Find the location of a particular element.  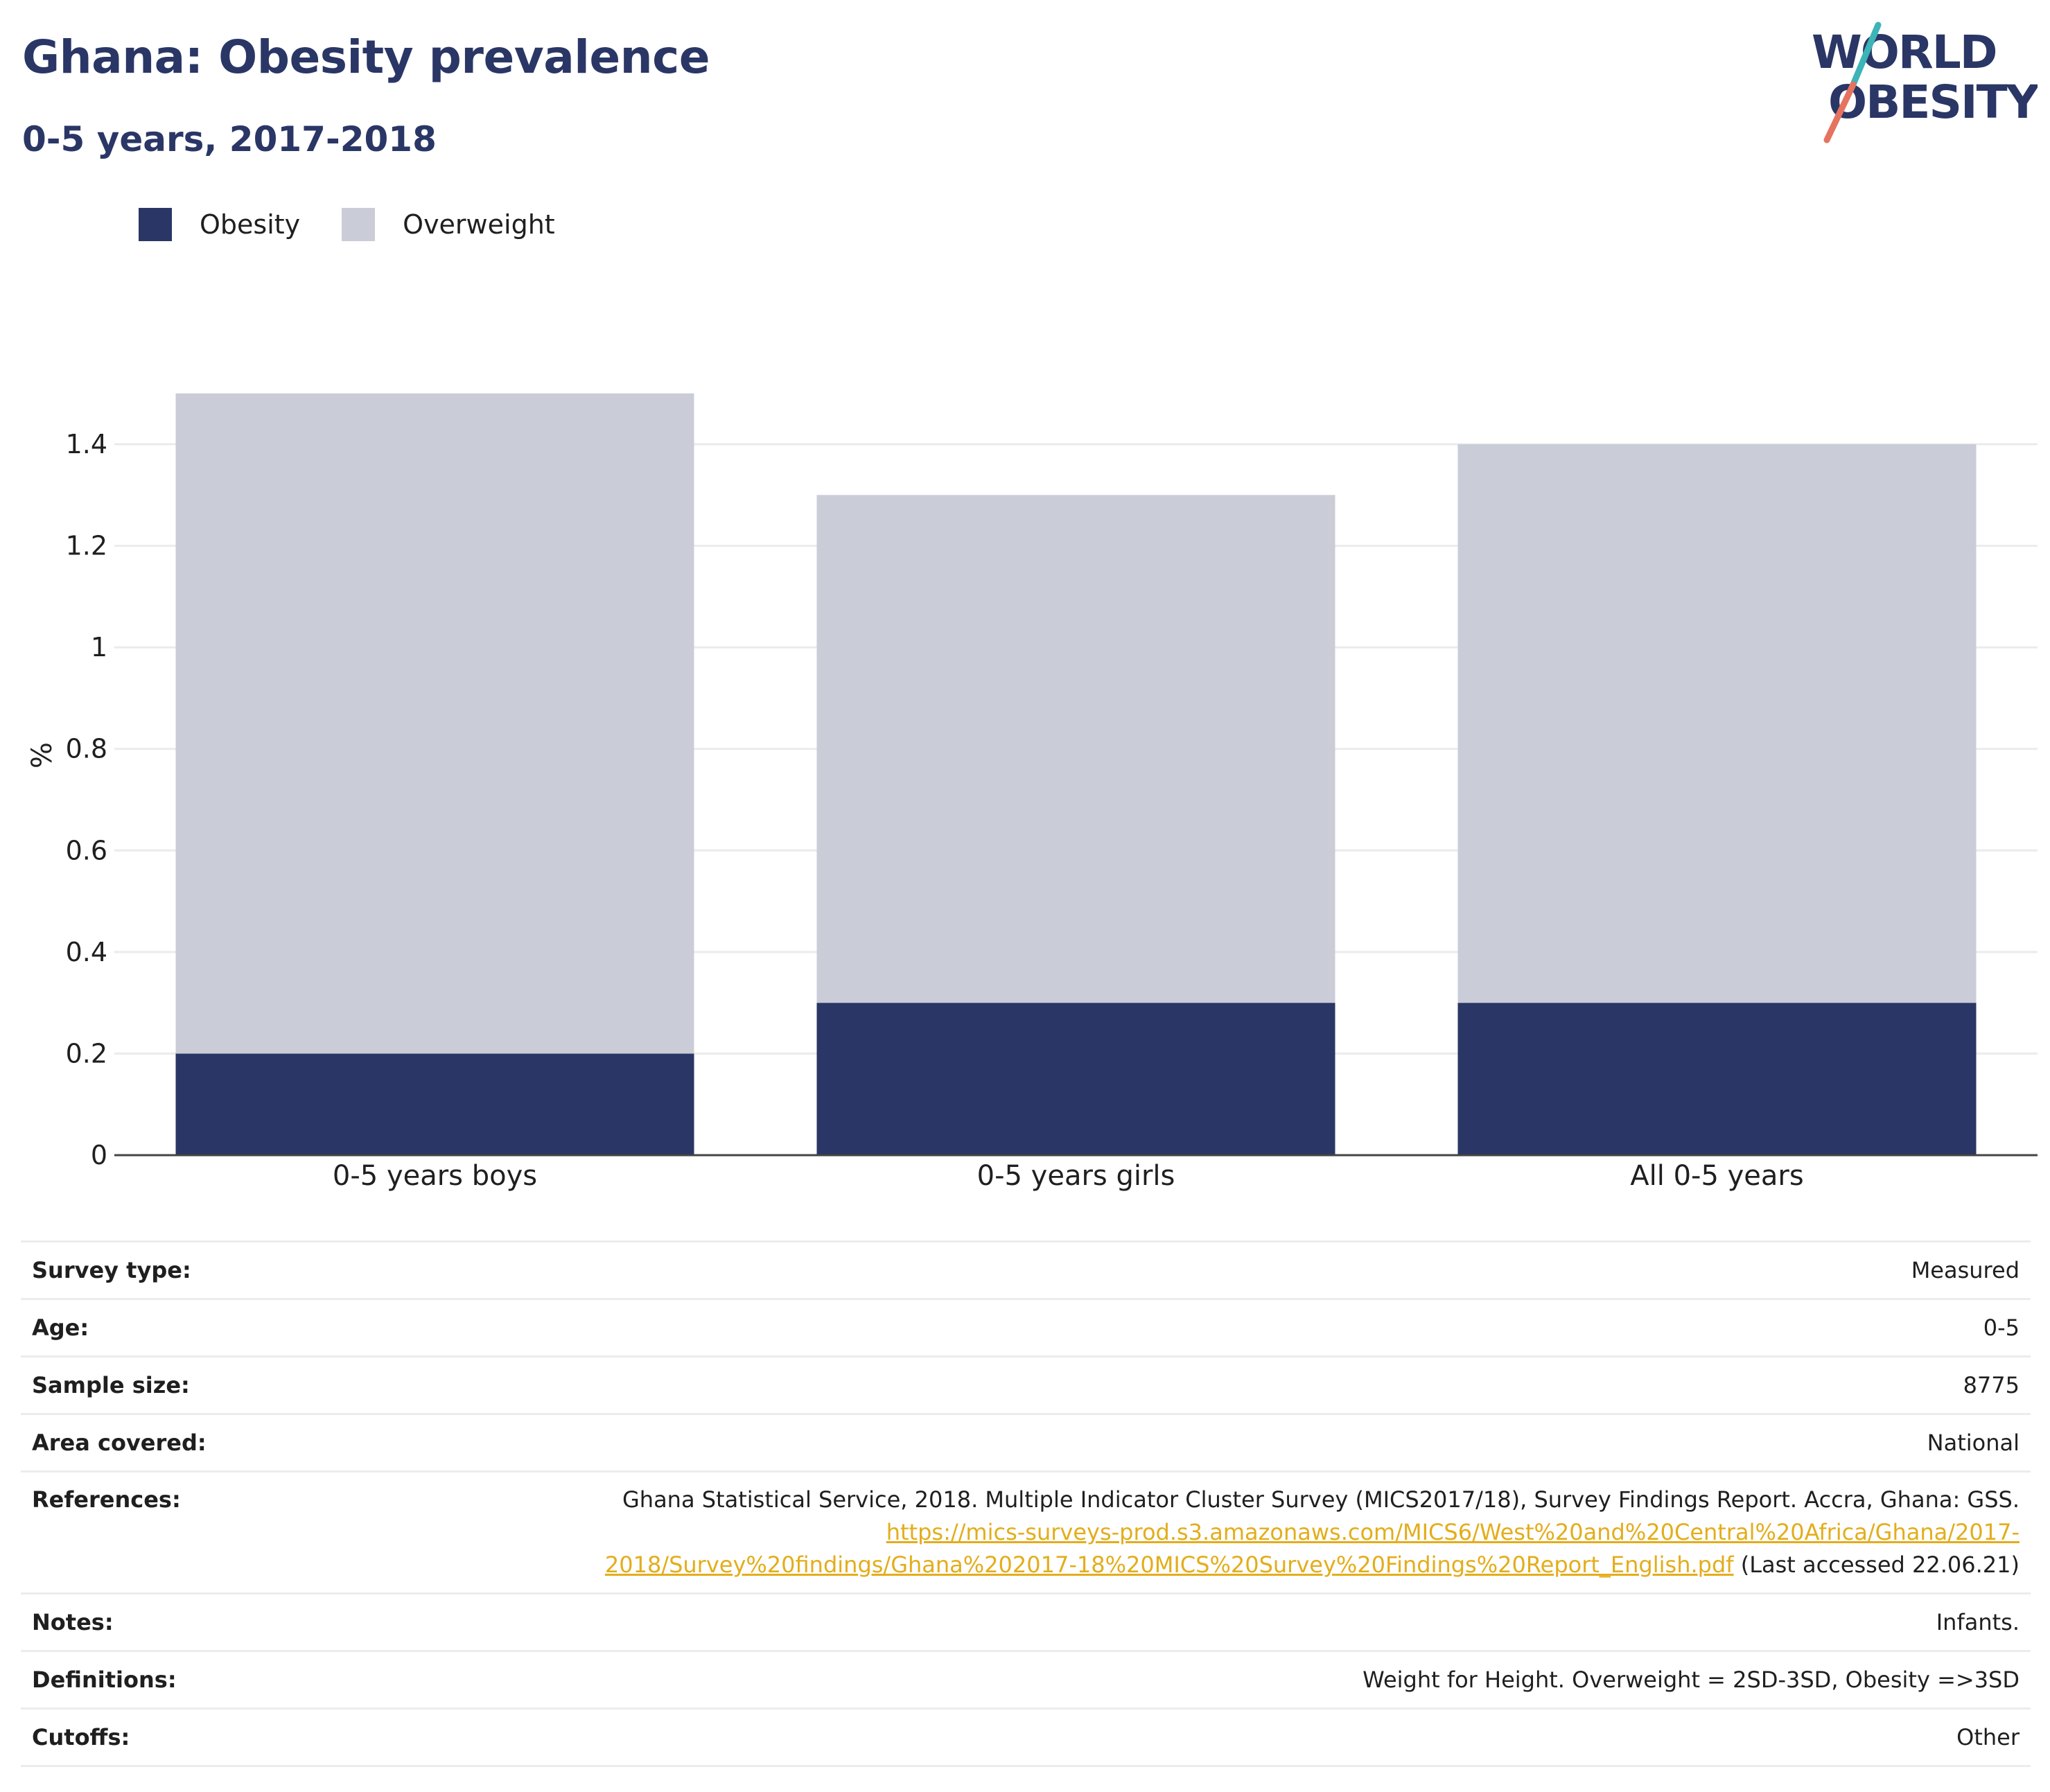

info-row-notes: Notes: Infants. is located at coordinates (1026, 1622).